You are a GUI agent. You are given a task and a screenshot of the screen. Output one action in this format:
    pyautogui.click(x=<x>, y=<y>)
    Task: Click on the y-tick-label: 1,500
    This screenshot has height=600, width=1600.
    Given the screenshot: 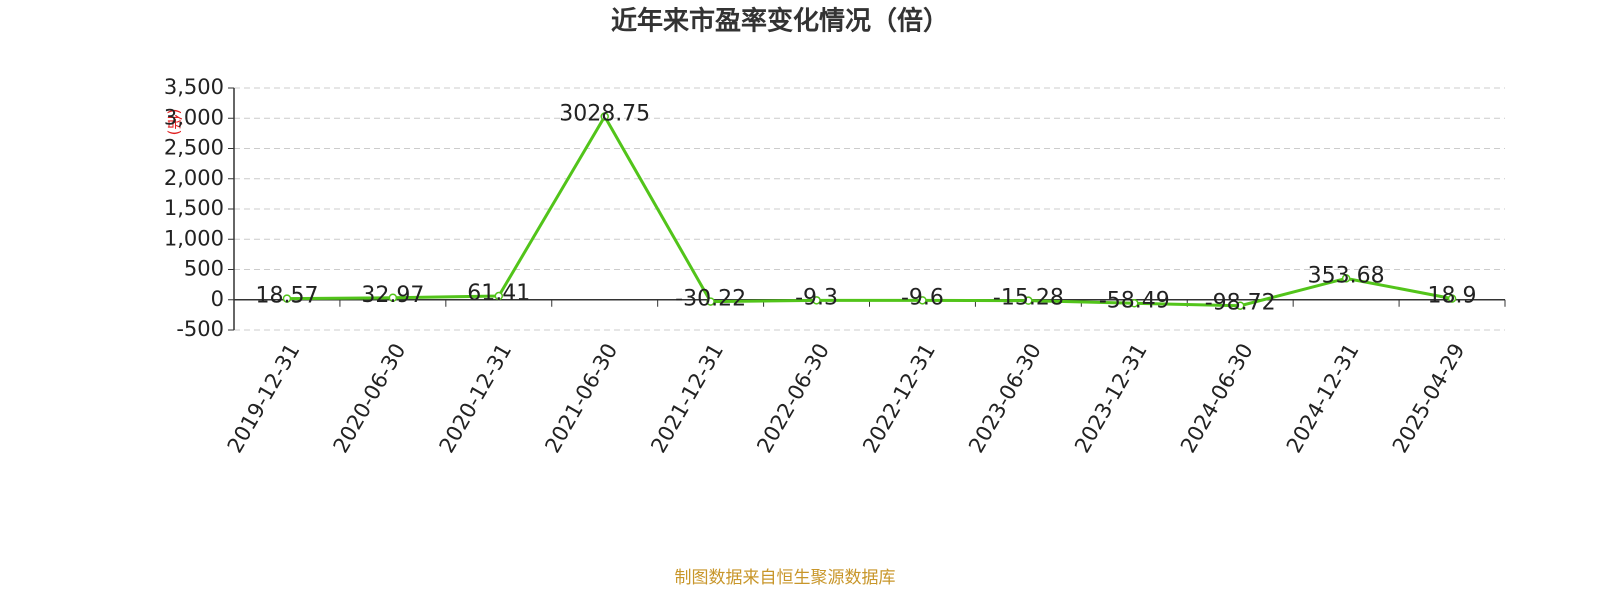 What is the action you would take?
    pyautogui.click(x=194, y=208)
    